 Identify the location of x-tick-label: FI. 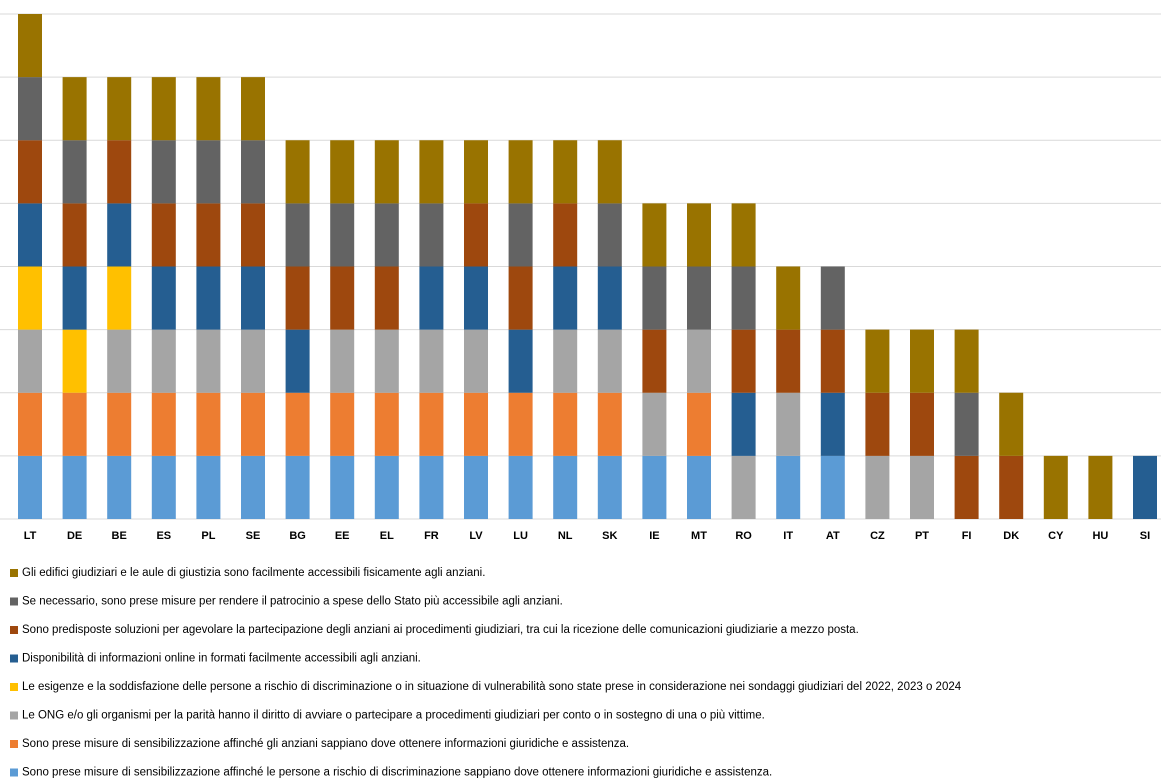
(967, 536).